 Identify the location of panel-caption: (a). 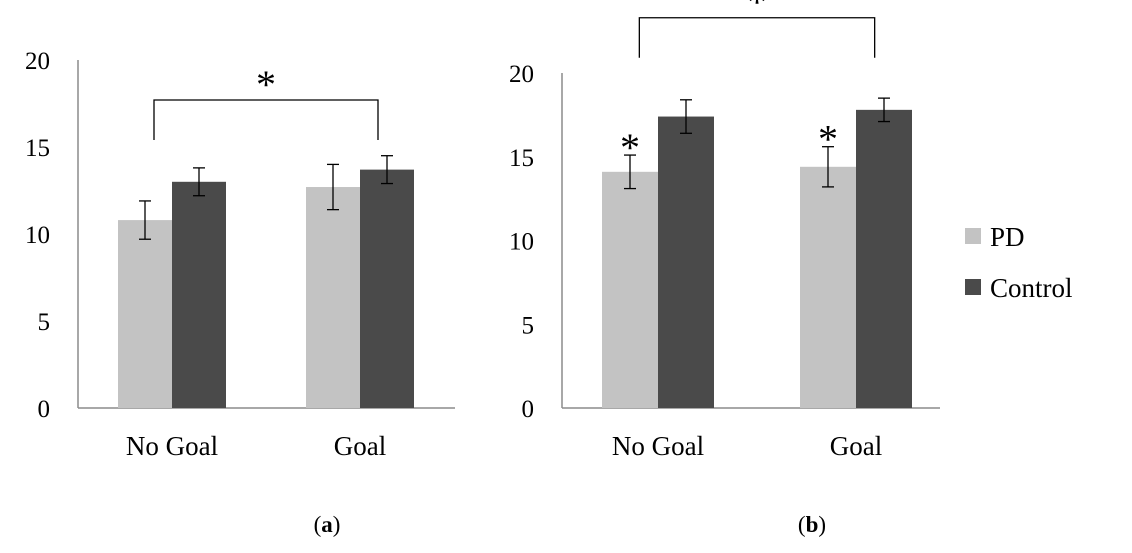
(327, 524).